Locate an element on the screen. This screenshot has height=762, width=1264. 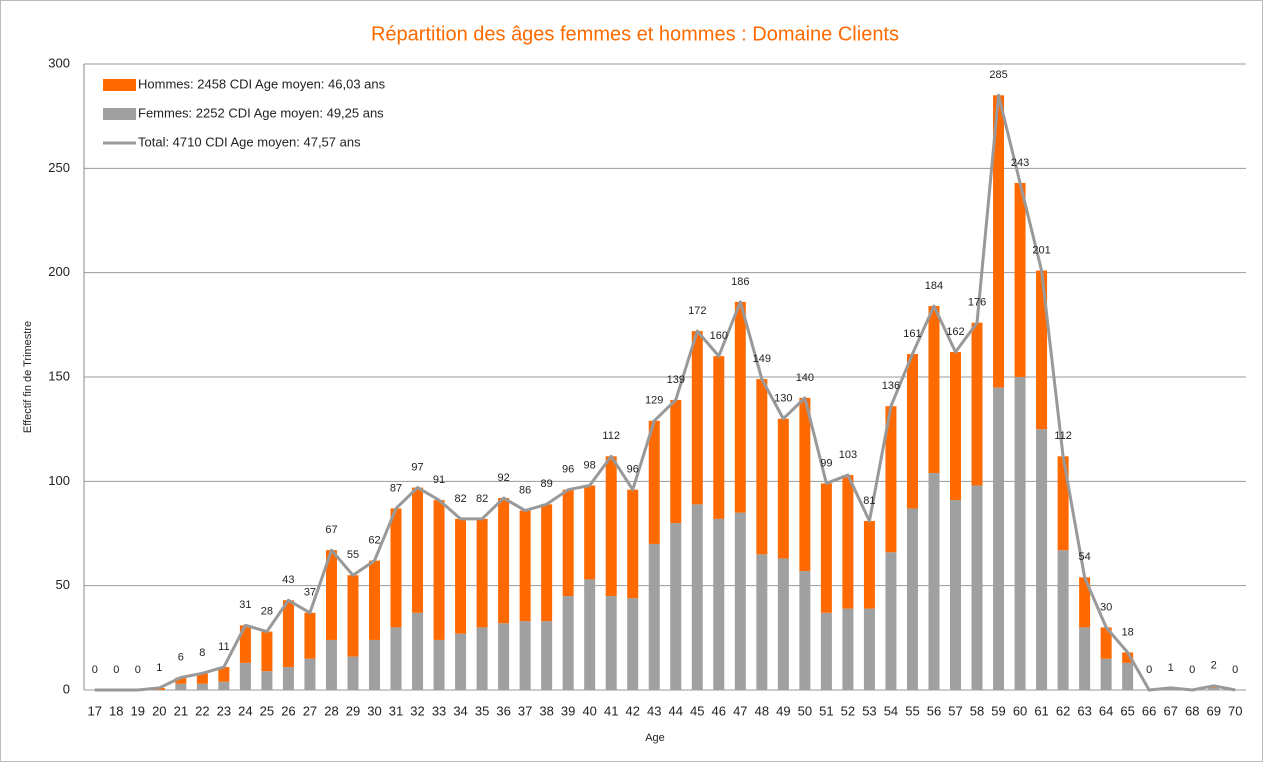
x-tick-label: 42 is located at coordinates (632, 710).